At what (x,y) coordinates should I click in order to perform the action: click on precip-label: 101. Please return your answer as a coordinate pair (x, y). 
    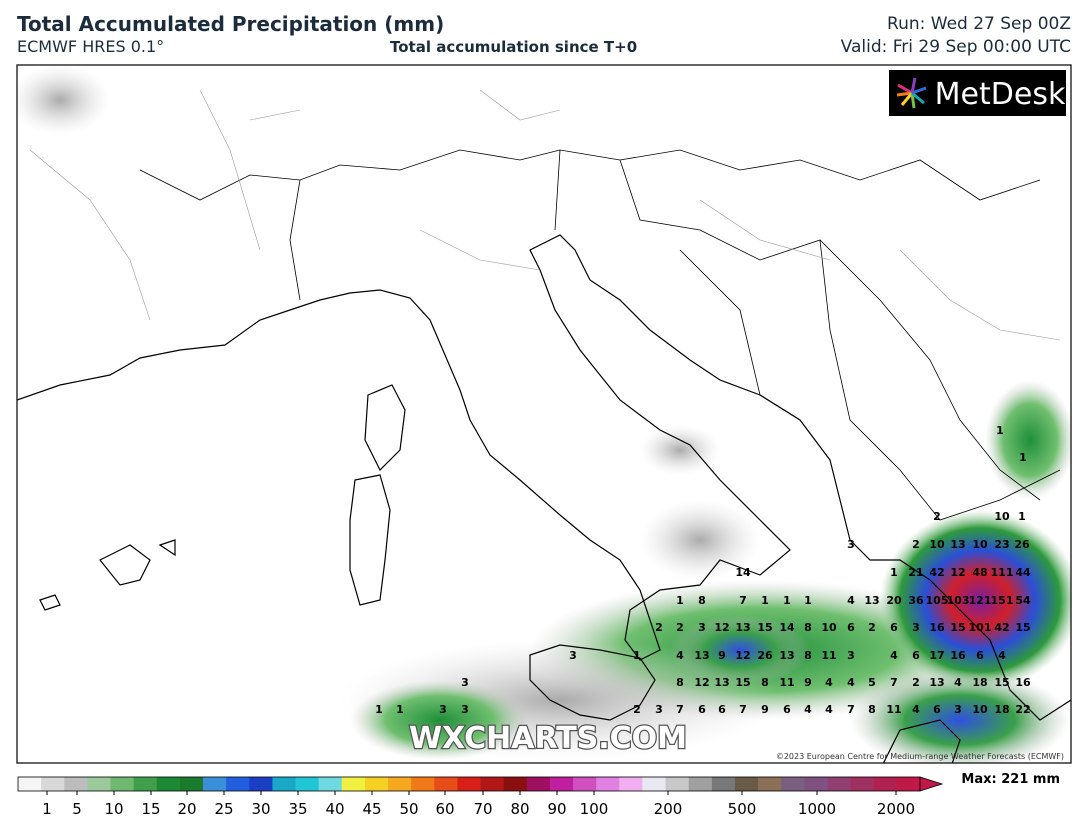
    Looking at the image, I should click on (980, 627).